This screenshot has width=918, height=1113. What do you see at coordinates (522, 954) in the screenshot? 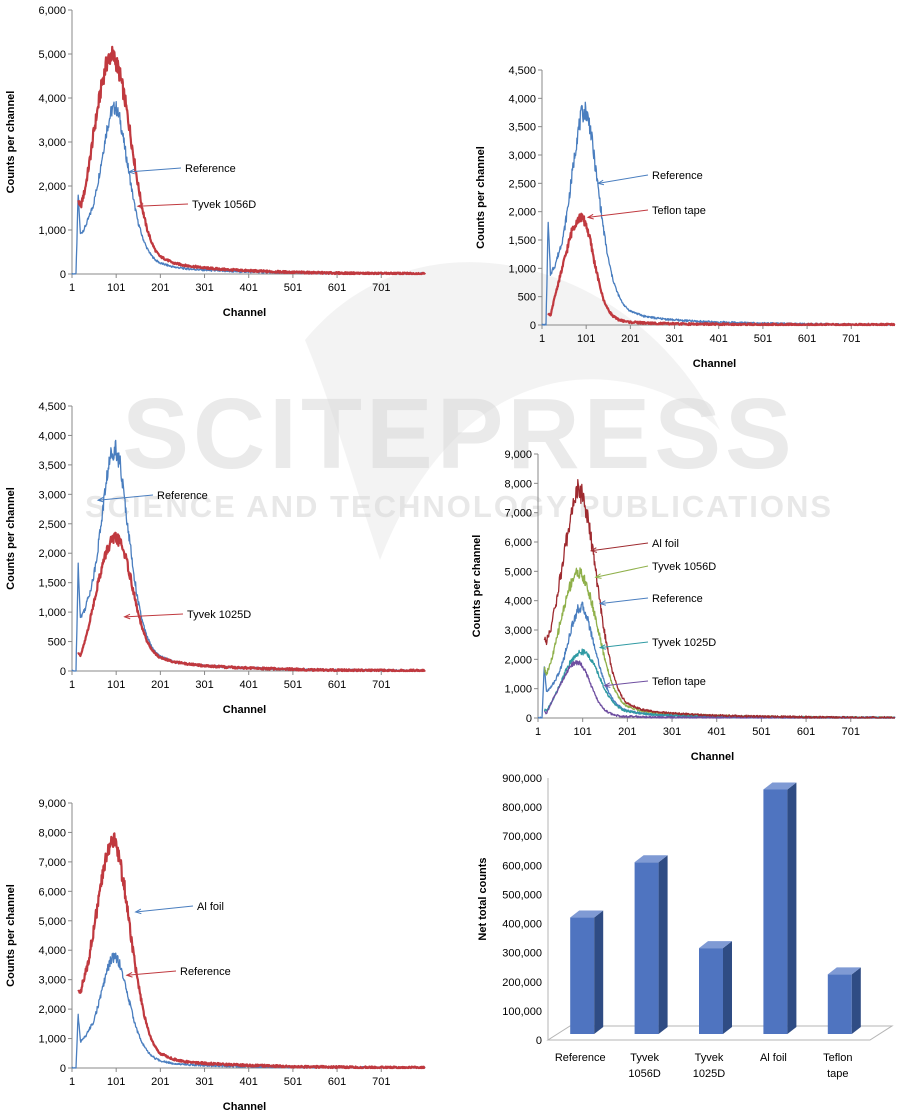
I see `y-tick-label: 300,000` at bounding box center [522, 954].